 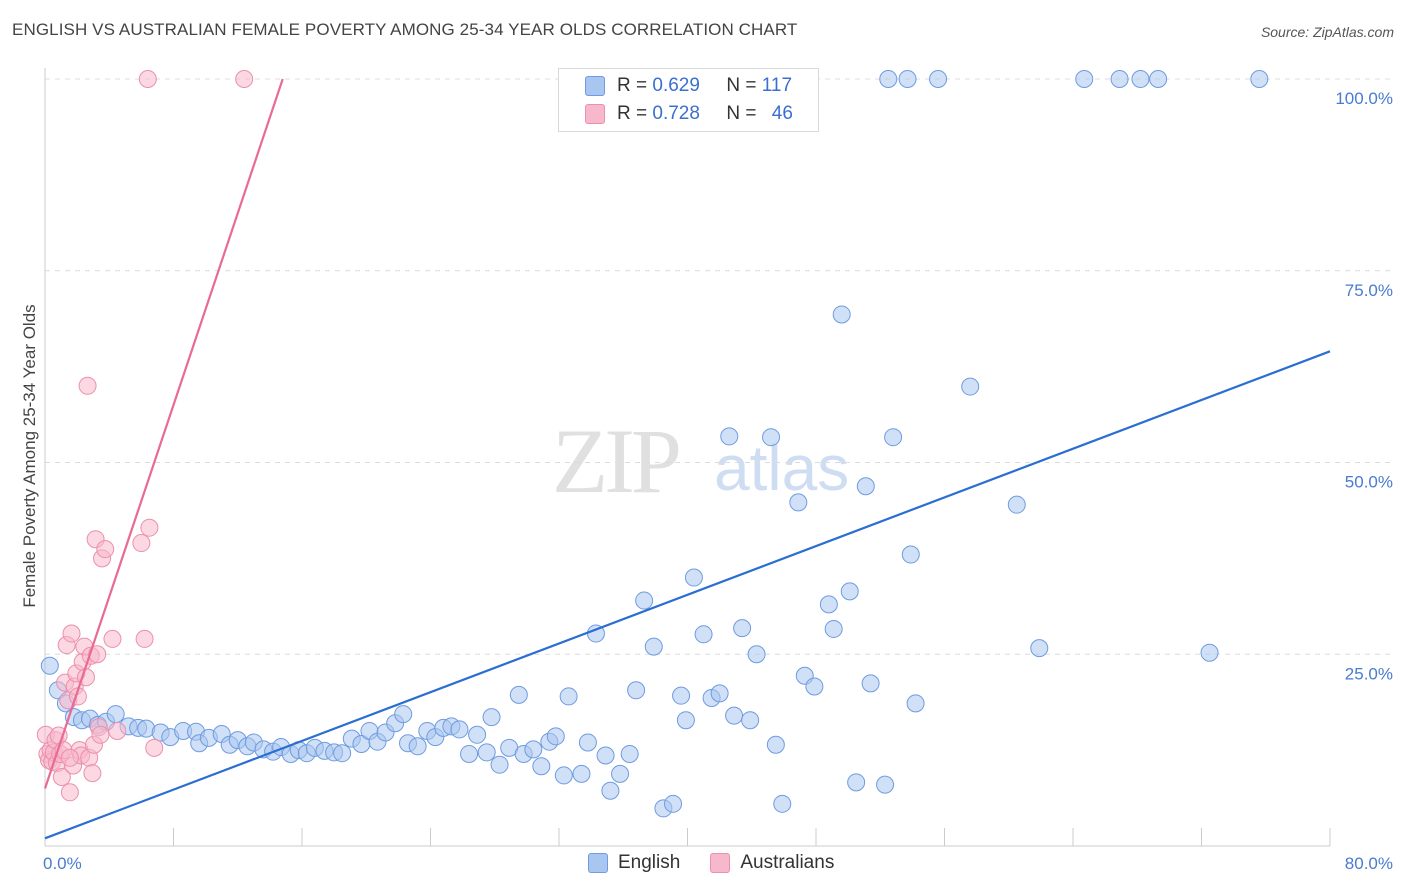 I want to click on watermark: ZIP atlas, so click(x=700, y=461).